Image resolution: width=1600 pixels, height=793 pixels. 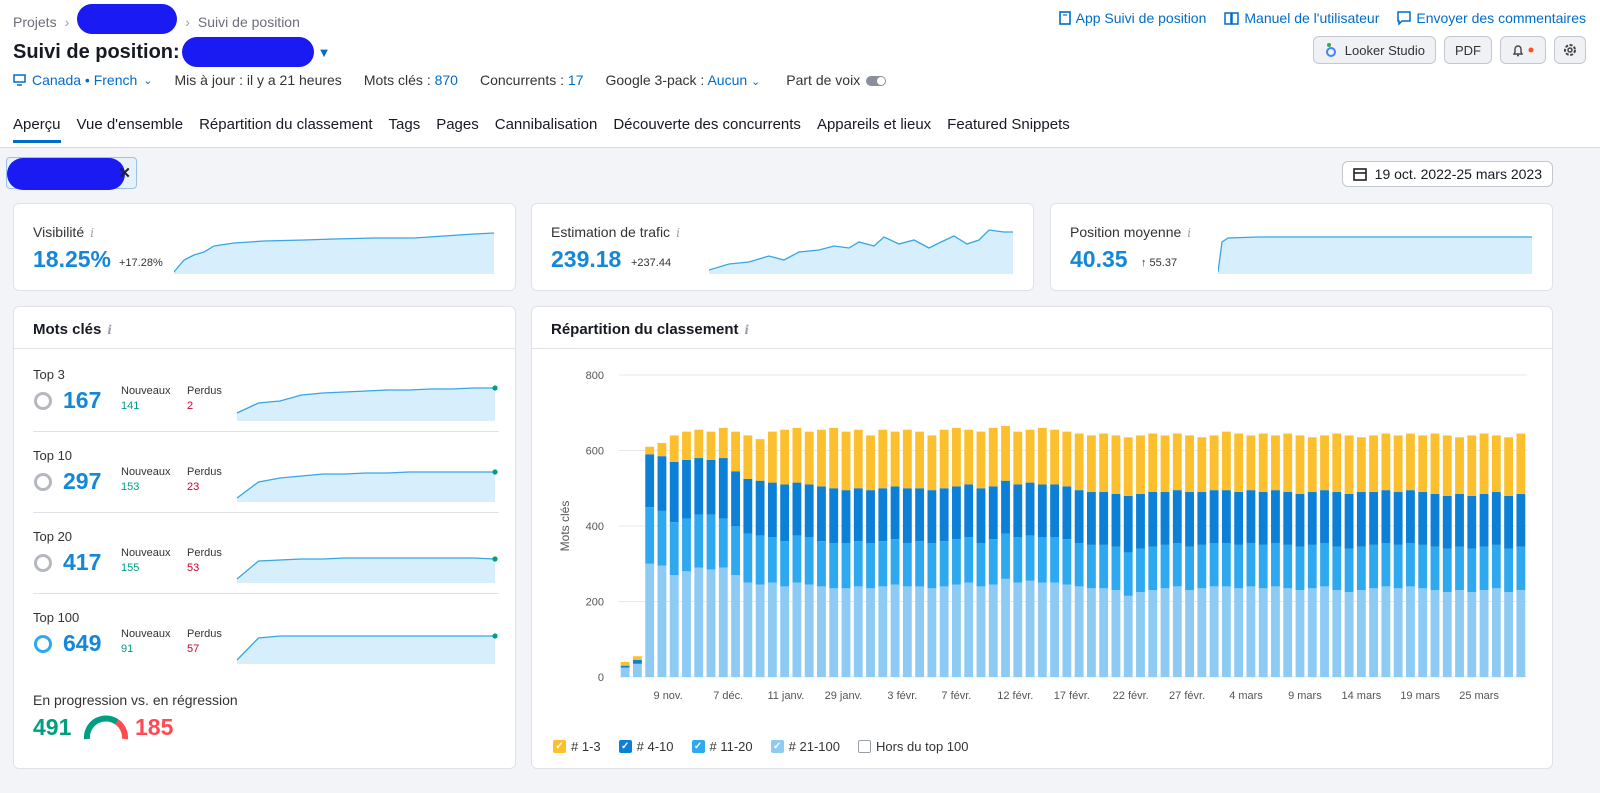 I want to click on looker-studio-button: Looker Studio, so click(x=1374, y=50).